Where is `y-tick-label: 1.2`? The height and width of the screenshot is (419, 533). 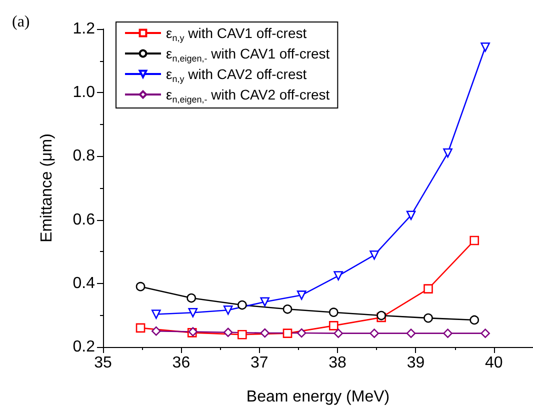
y-tick-label: 1.2 is located at coordinates (84, 29).